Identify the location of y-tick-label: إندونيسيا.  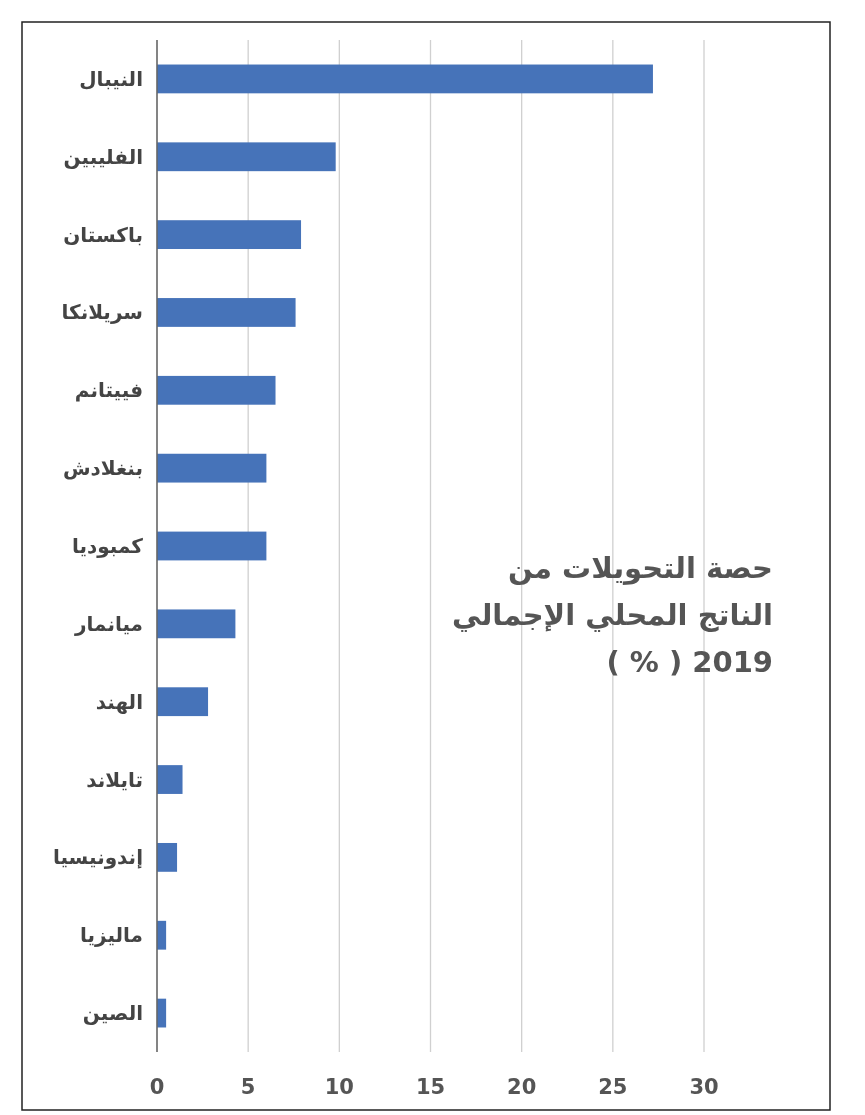
(97, 857).